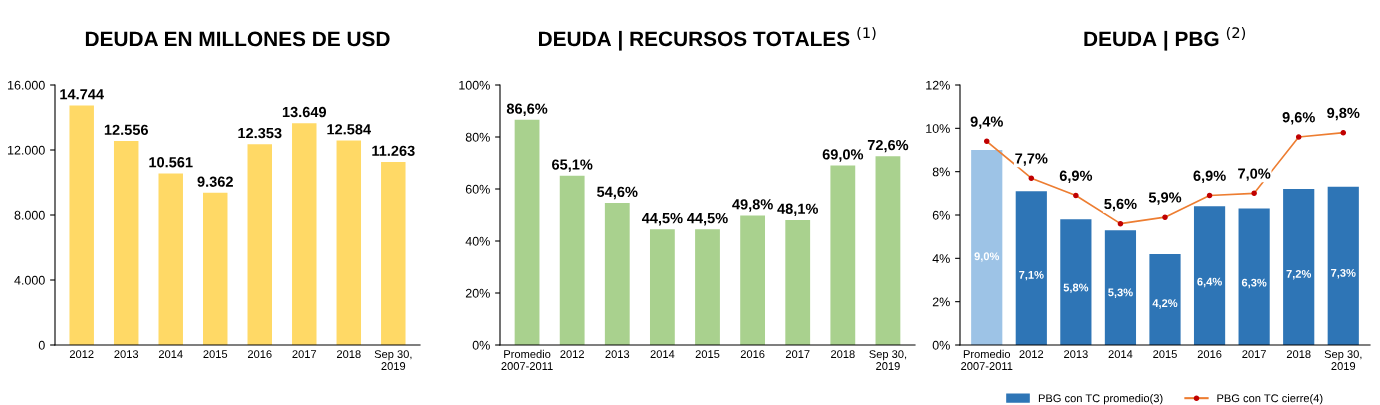  Describe the element at coordinates (572, 165) in the screenshot. I see `data-label: 65,1%` at that location.